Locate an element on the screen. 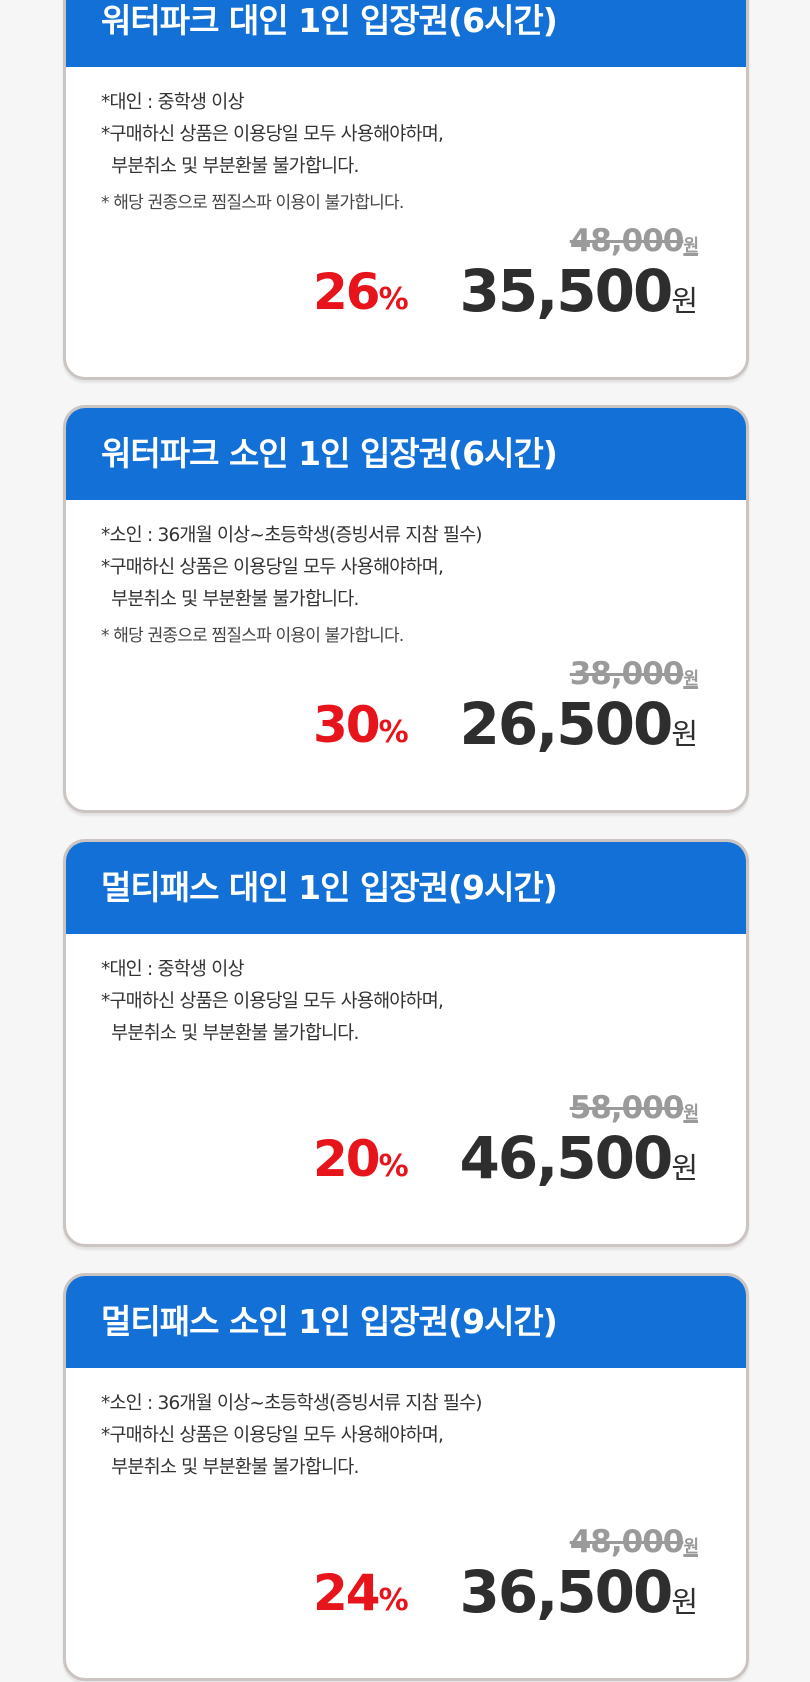 This screenshot has width=810, height=1682. discount-rate: 20% is located at coordinates (361, 1159).